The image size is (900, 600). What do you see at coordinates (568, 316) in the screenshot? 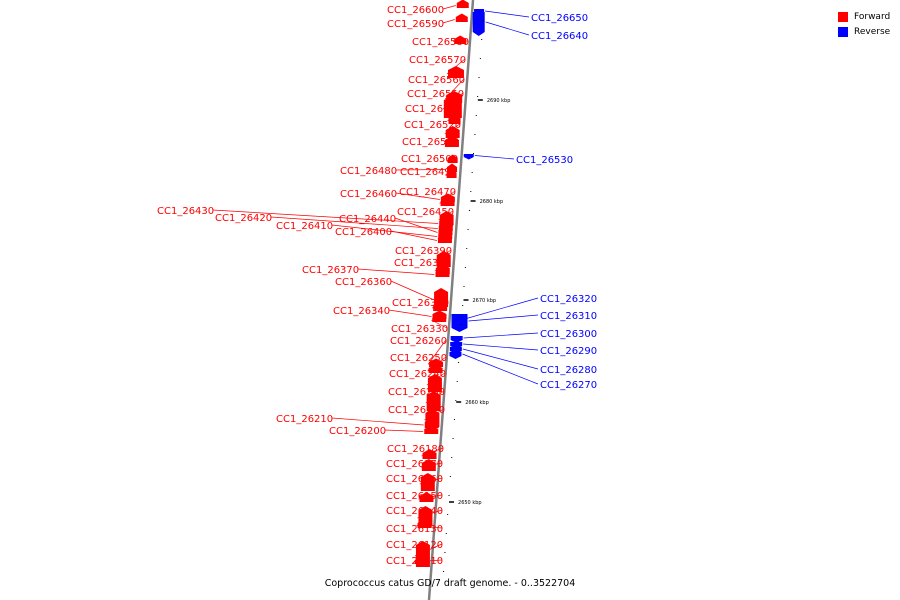
I see `gene-label-cc1-26310: CC1_26310` at bounding box center [568, 316].